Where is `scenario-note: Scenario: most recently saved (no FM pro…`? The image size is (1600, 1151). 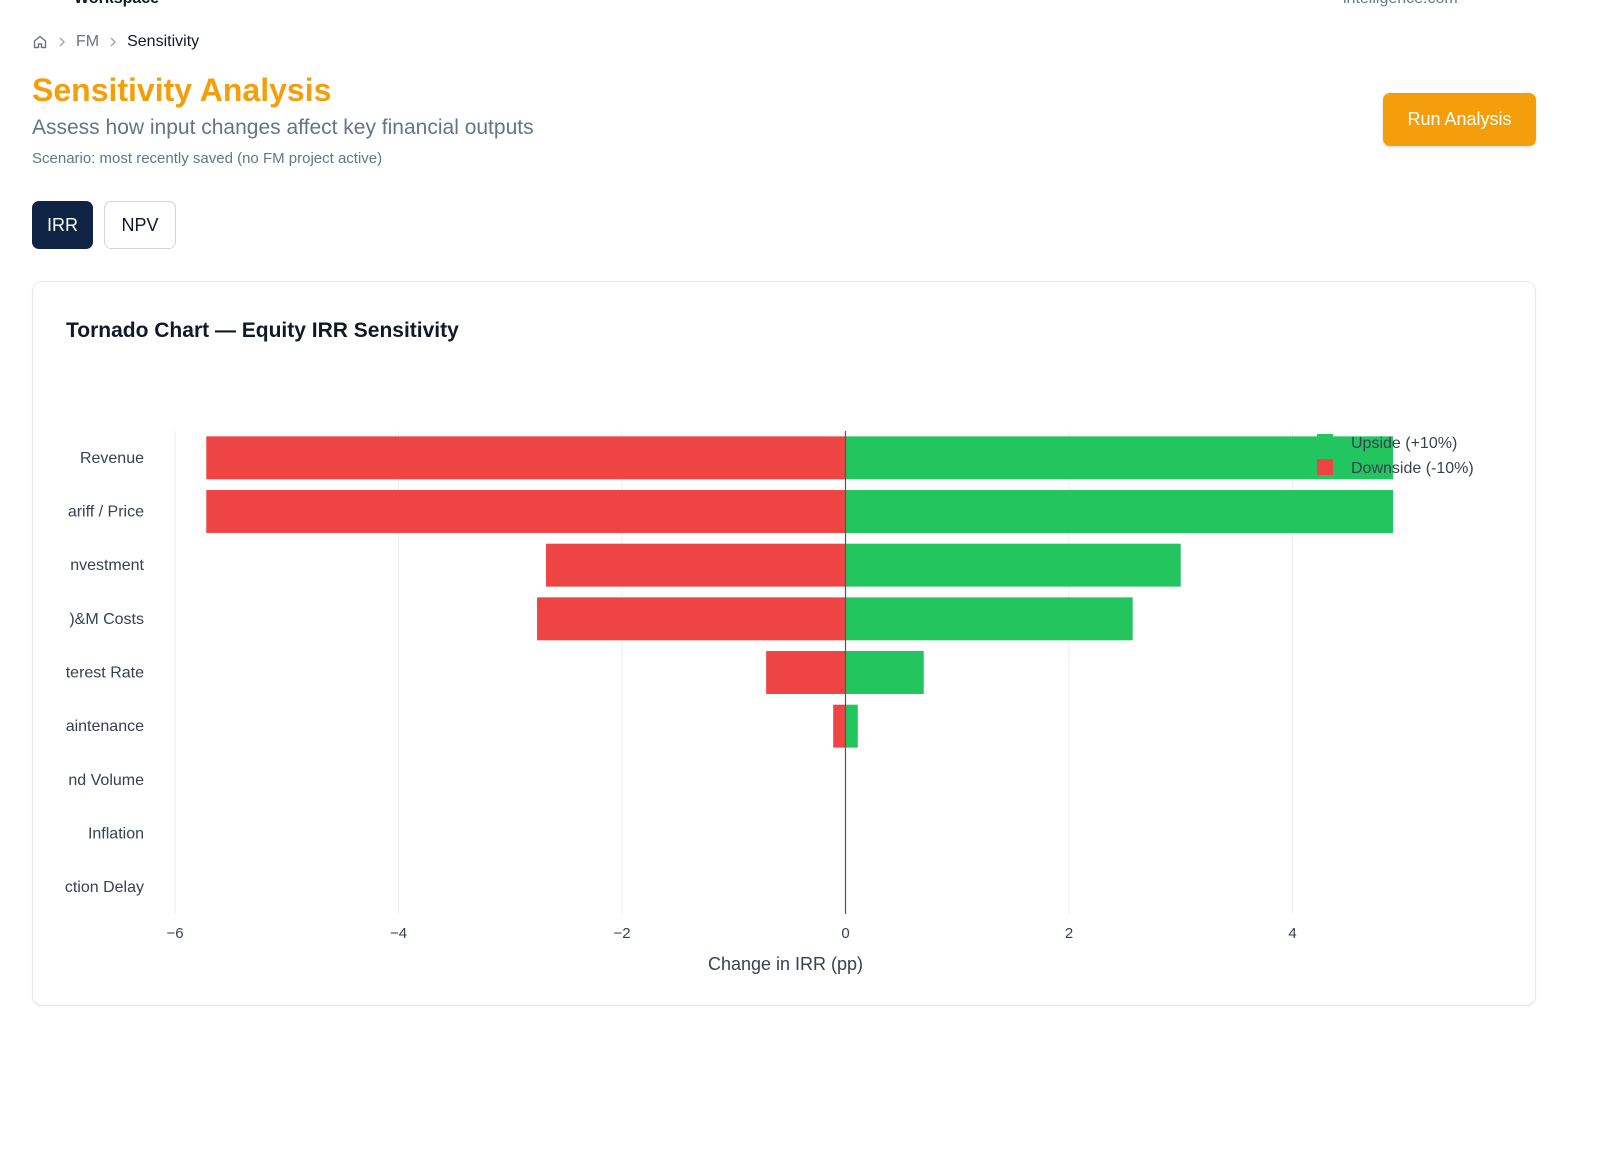
scenario-note: Scenario: most recently saved (no FM pro… is located at coordinates (207, 158).